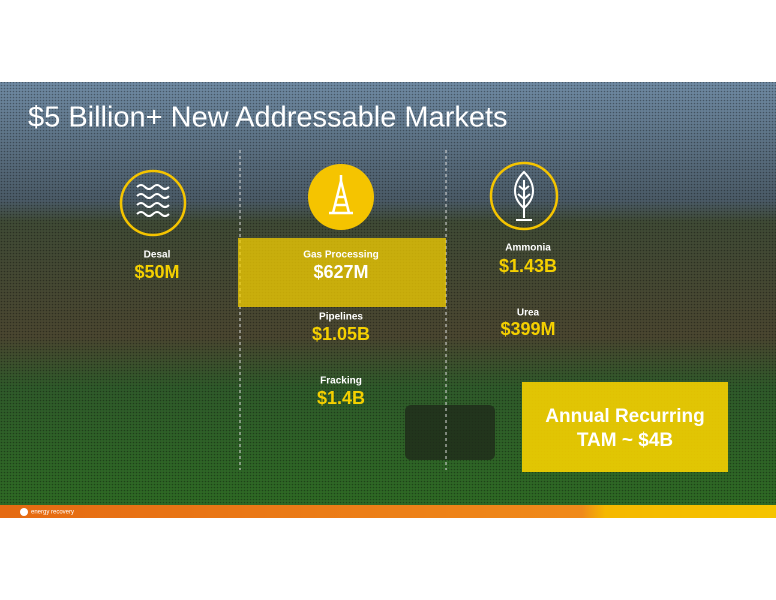 The height and width of the screenshot is (600, 776). Describe the element at coordinates (341, 398) in the screenshot. I see `market-value: $1.4B` at that location.